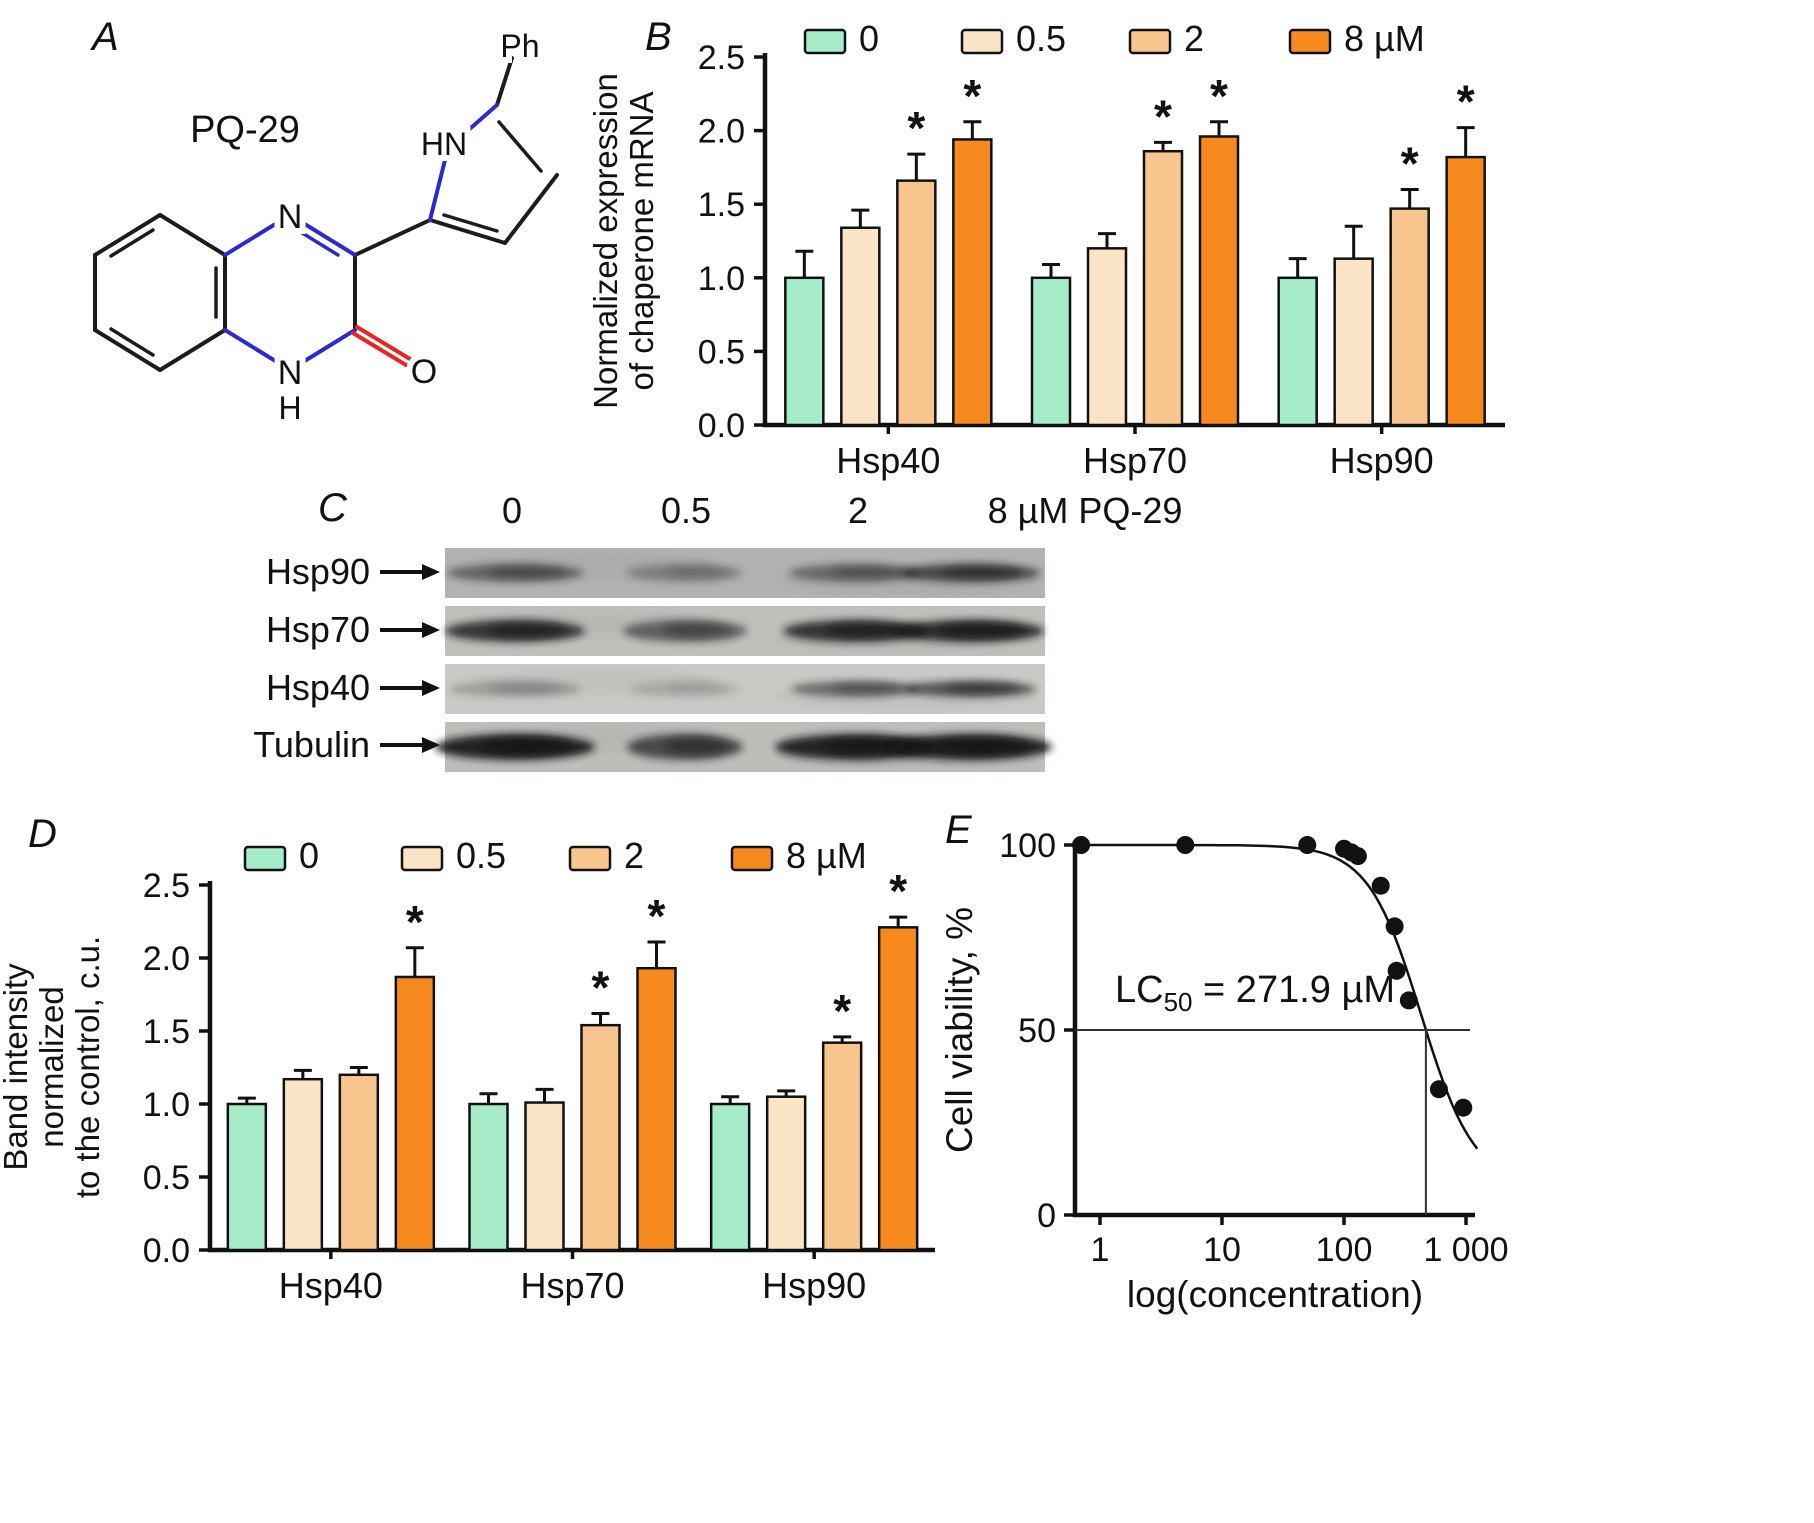 This screenshot has width=1814, height=1523. I want to click on nitrogen-bonds, so click(361, 237).